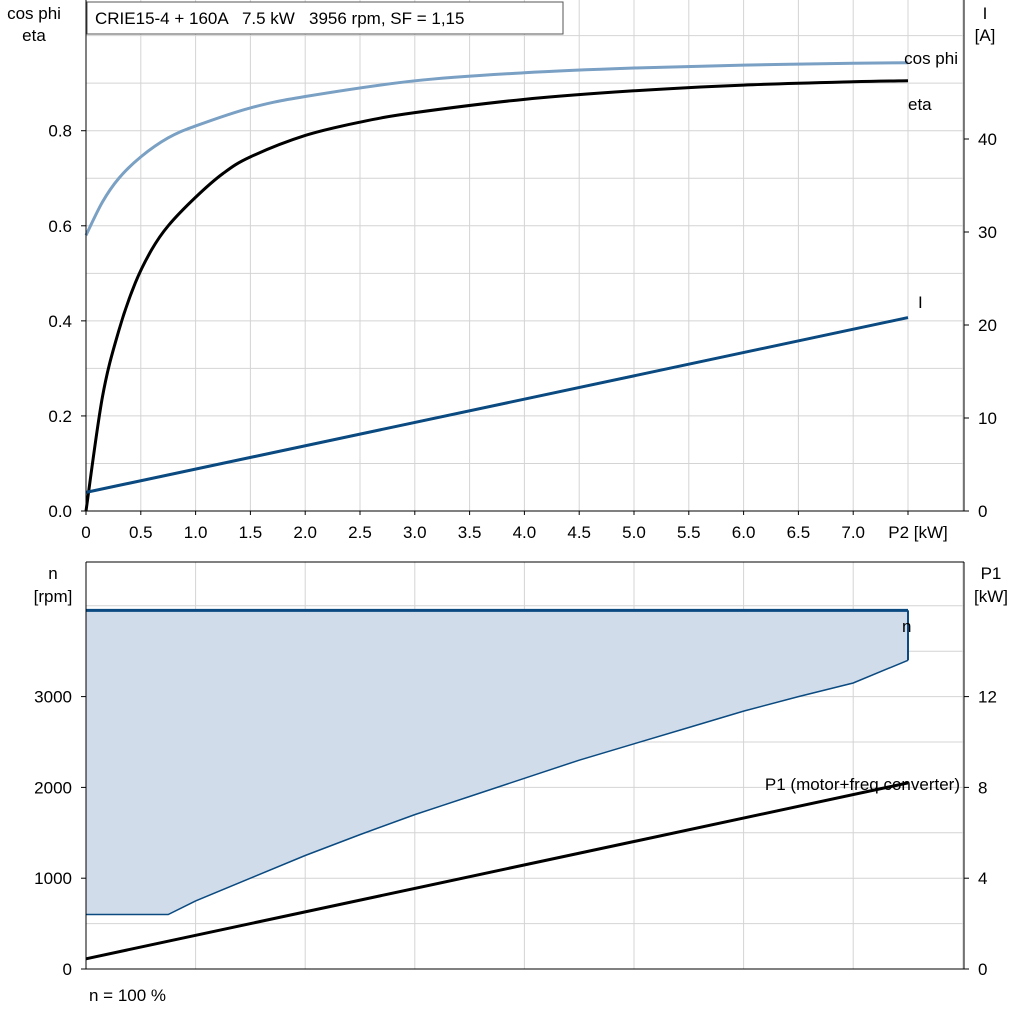 The width and height of the screenshot is (1024, 1029). I want to click on x-tick-label: 6.5, so click(799, 532).